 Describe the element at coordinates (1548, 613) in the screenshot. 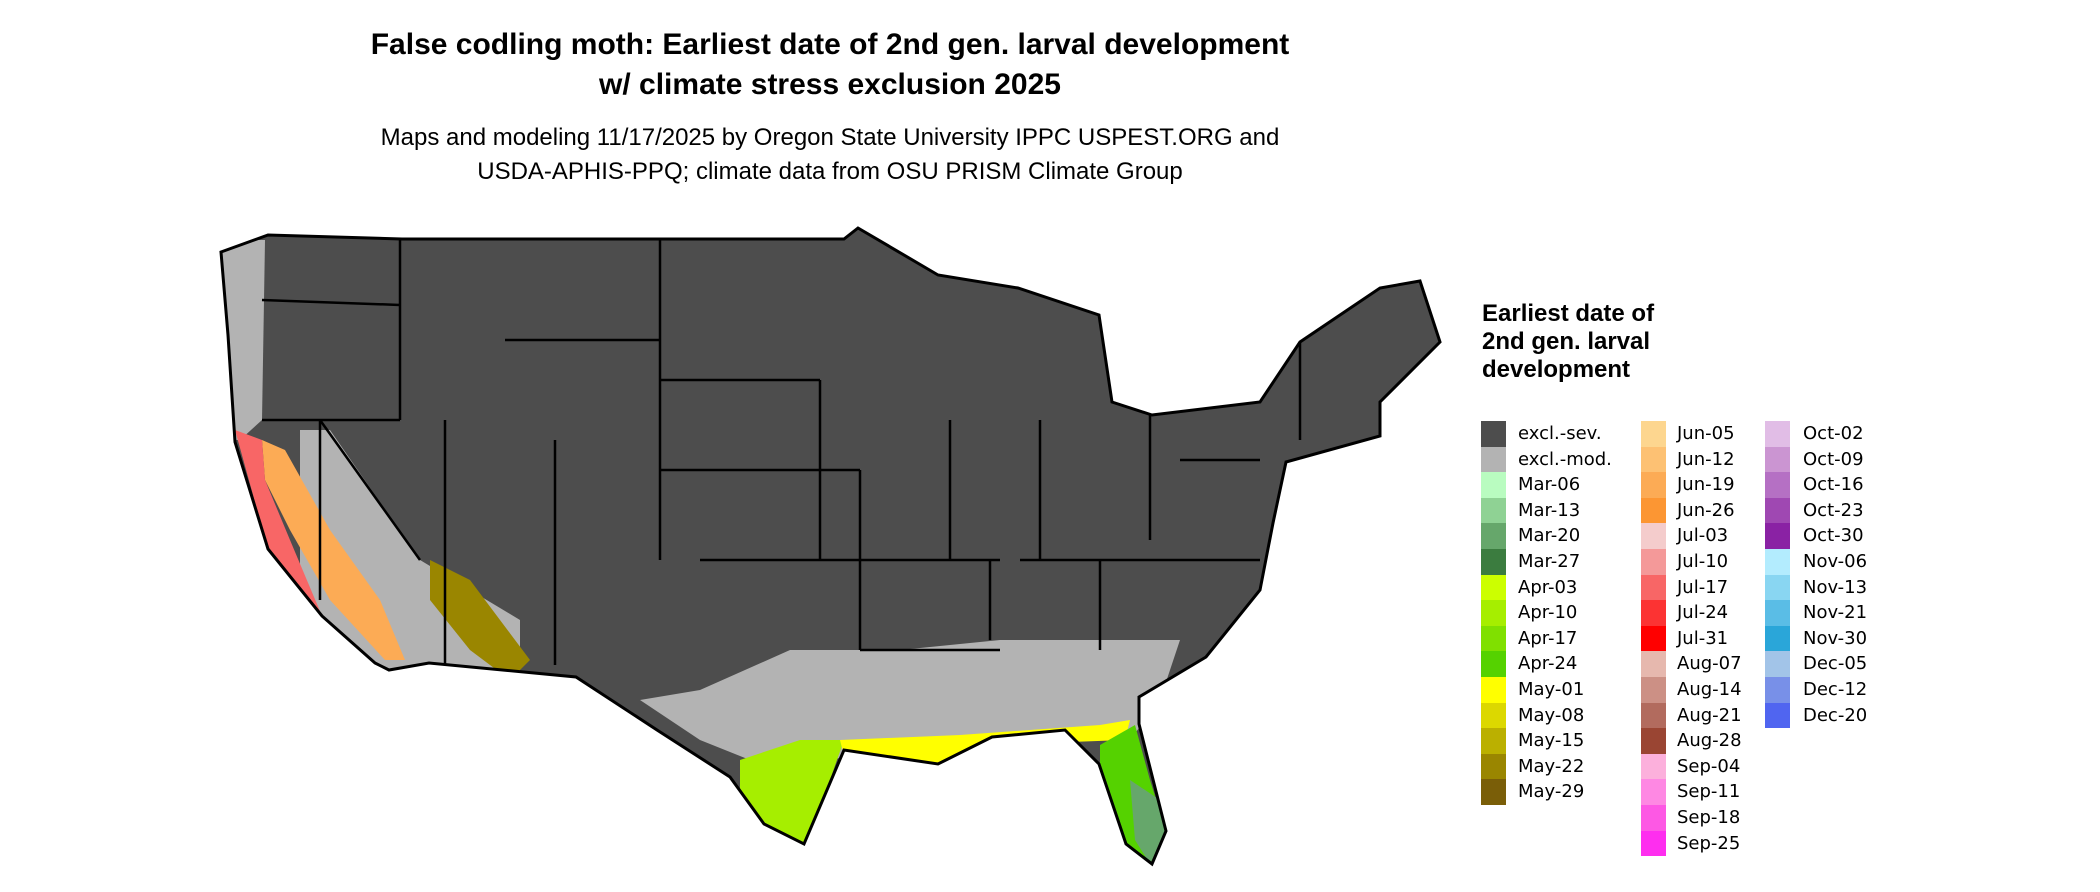

I see `legend-label: Apr-10` at that location.